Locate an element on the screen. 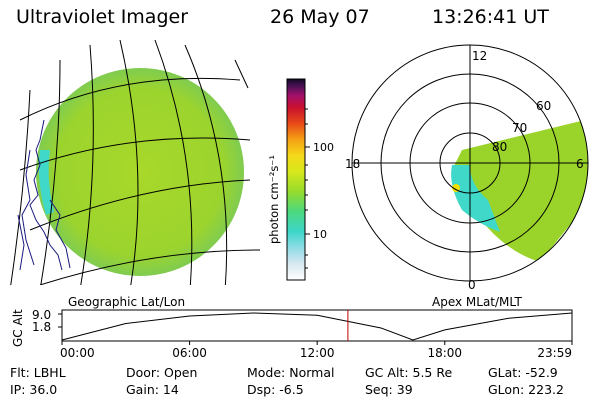  chart-frame is located at coordinates (317, 325).